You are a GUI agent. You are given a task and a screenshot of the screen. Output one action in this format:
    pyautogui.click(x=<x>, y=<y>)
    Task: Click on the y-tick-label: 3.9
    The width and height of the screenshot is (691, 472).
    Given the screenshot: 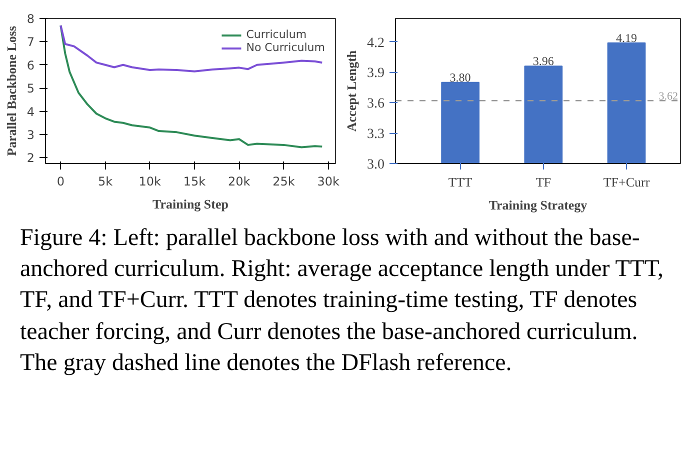 What is the action you would take?
    pyautogui.click(x=375, y=74)
    